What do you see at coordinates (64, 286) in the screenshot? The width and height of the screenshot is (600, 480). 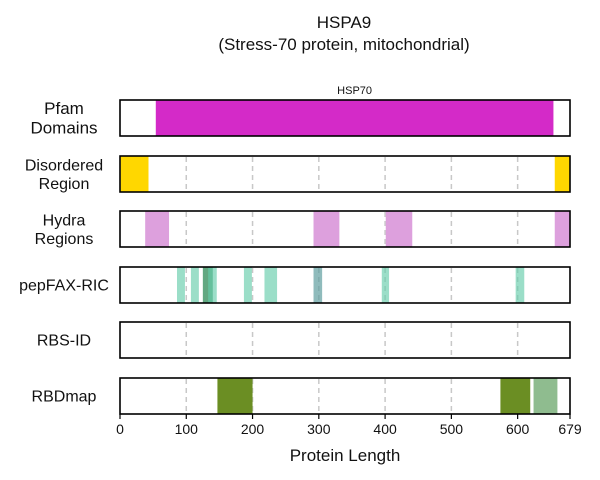 I see `track-label: pepFAX-RIC` at bounding box center [64, 286].